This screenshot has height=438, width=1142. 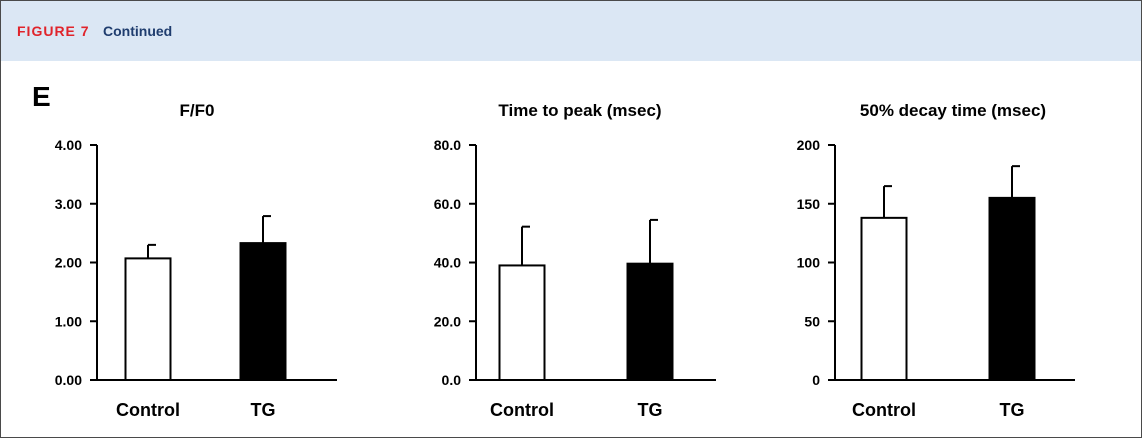 I want to click on chart-1-y-tick-label: 3.00, so click(x=68, y=204).